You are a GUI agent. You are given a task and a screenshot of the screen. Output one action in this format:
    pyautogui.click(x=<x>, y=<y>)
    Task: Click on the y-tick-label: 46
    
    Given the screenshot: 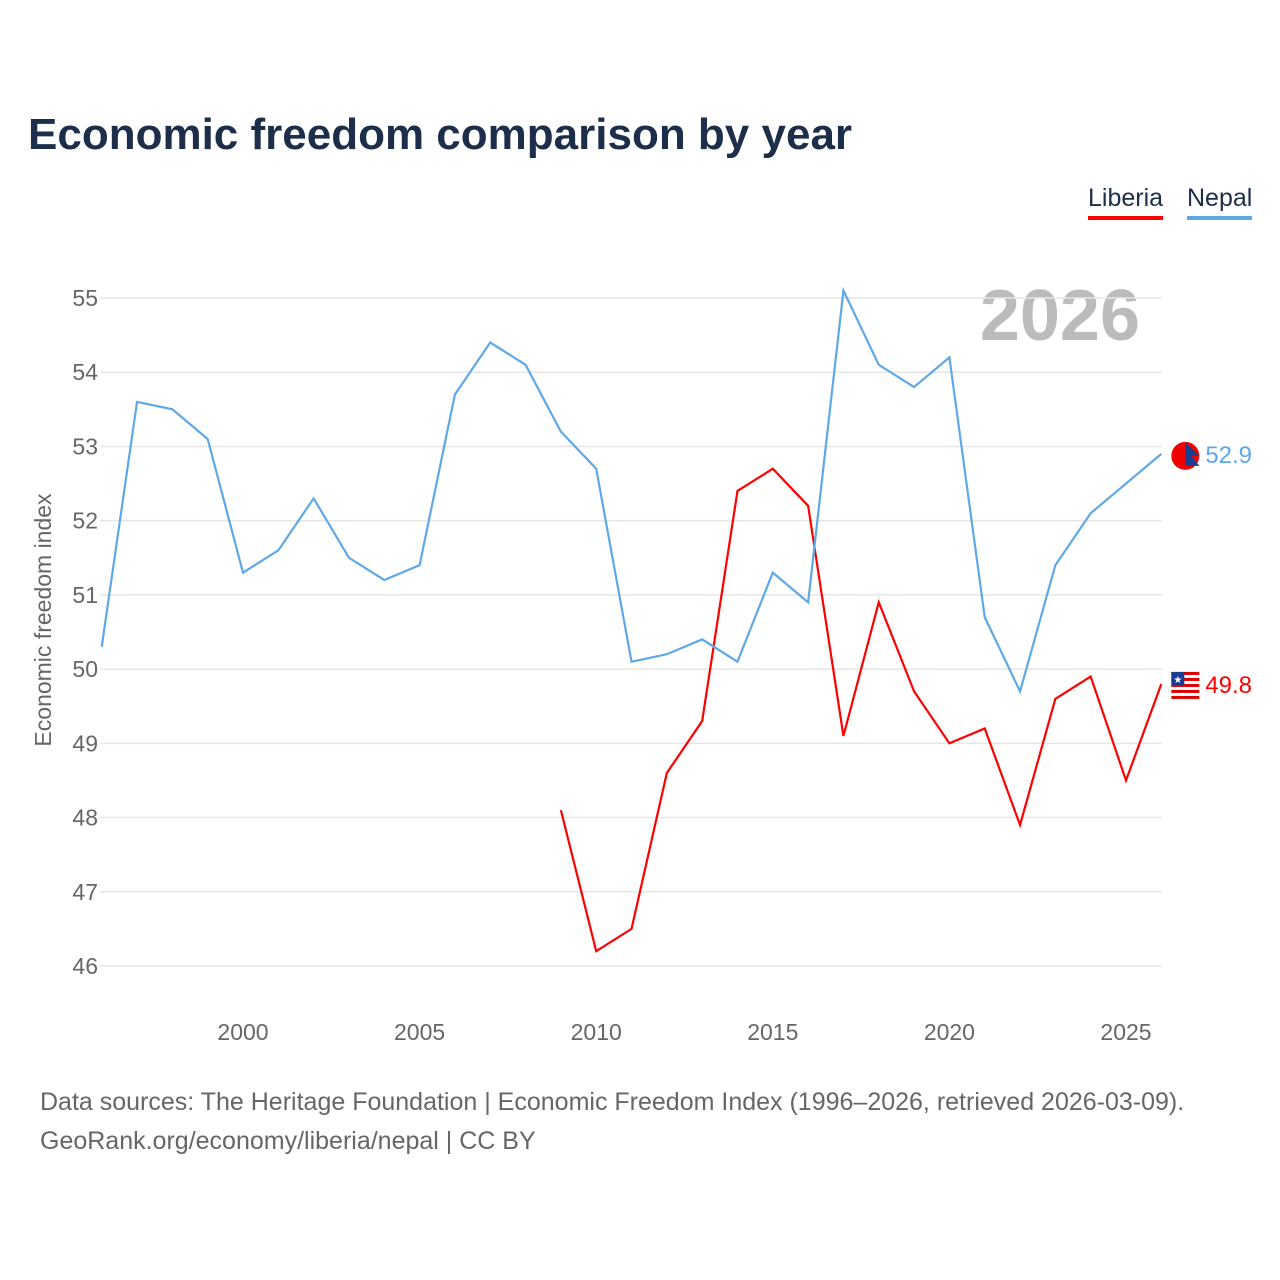 What is the action you would take?
    pyautogui.click(x=85, y=966)
    